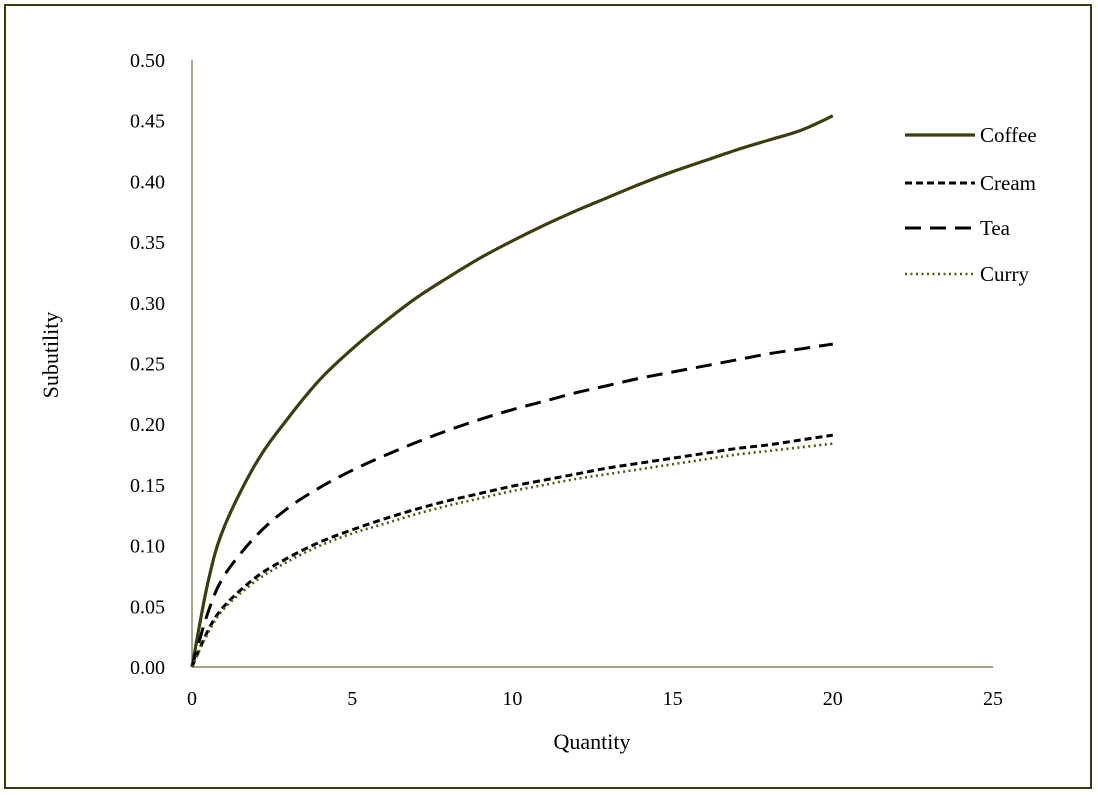 The width and height of the screenshot is (1098, 795). I want to click on y-tick-label: 0.10, so click(147, 547).